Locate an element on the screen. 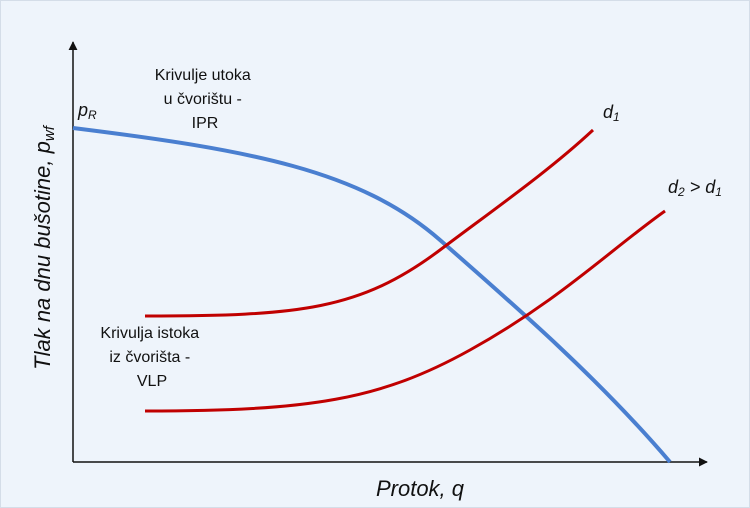 This screenshot has width=750, height=508. text-part: IPR is located at coordinates (205, 123).